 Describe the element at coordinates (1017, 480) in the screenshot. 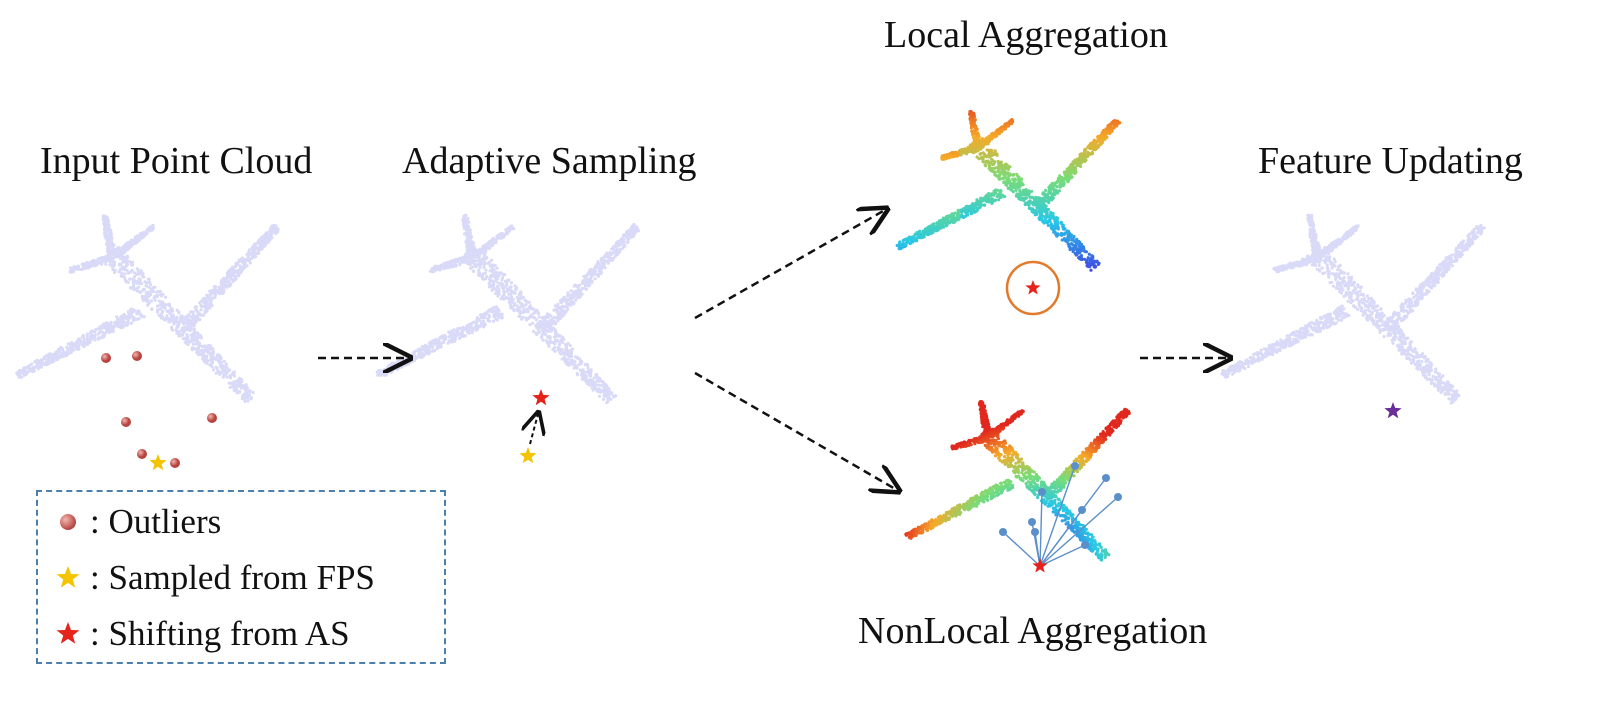

I see `nonlocal-aggregation-plane` at that location.